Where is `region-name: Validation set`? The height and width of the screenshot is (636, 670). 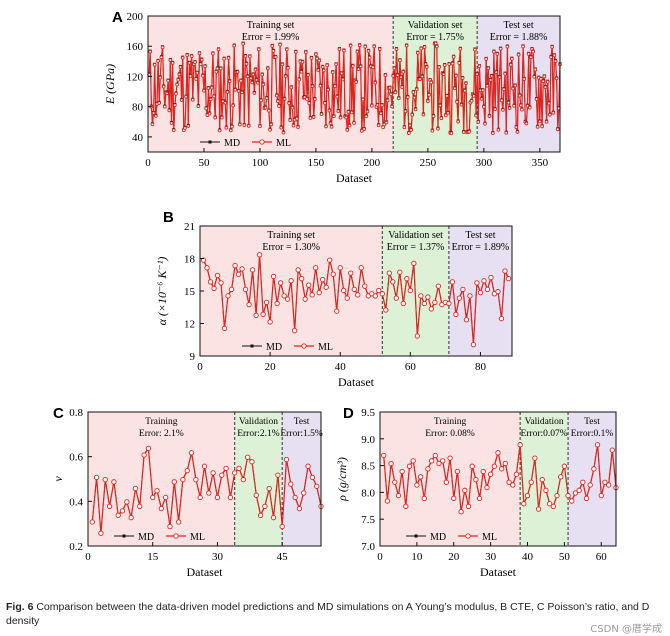 region-name: Validation set is located at coordinates (415, 235).